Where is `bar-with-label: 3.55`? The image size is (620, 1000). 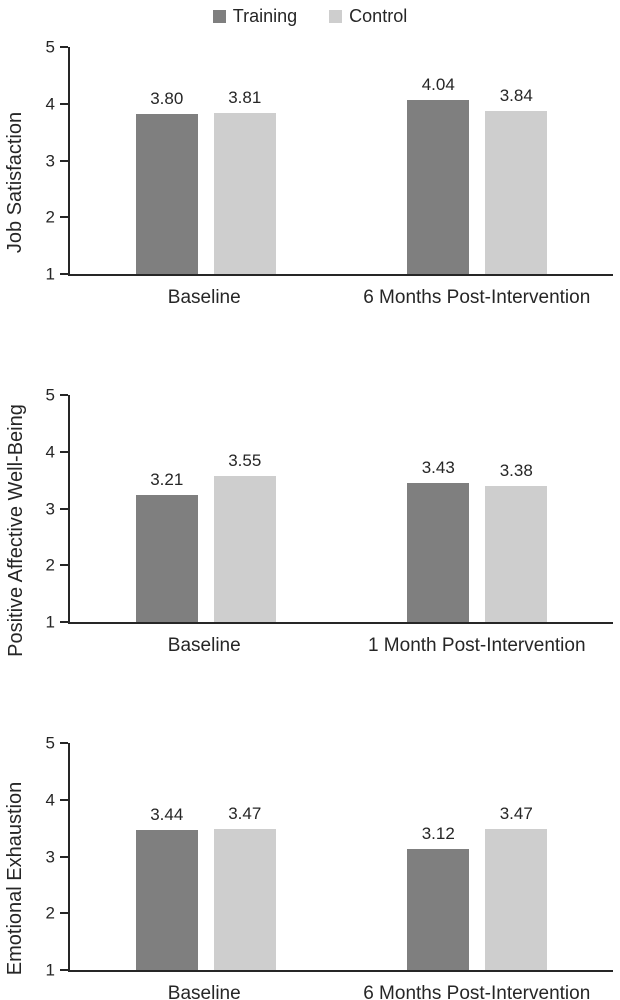
bar-with-label: 3.55 is located at coordinates (244, 536).